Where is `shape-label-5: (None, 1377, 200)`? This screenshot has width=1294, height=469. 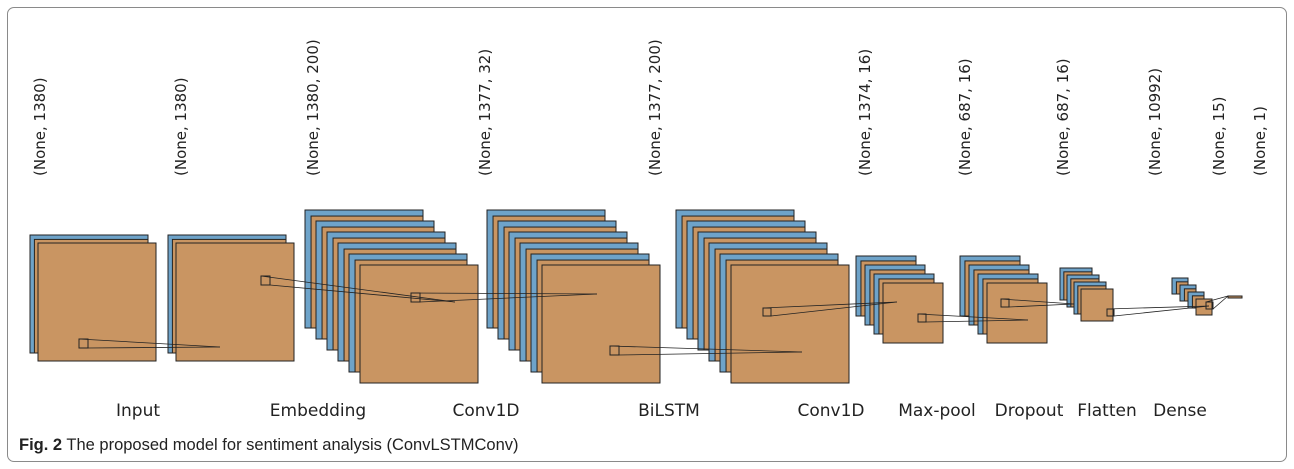 shape-label-5: (None, 1377, 200) is located at coordinates (655, 107).